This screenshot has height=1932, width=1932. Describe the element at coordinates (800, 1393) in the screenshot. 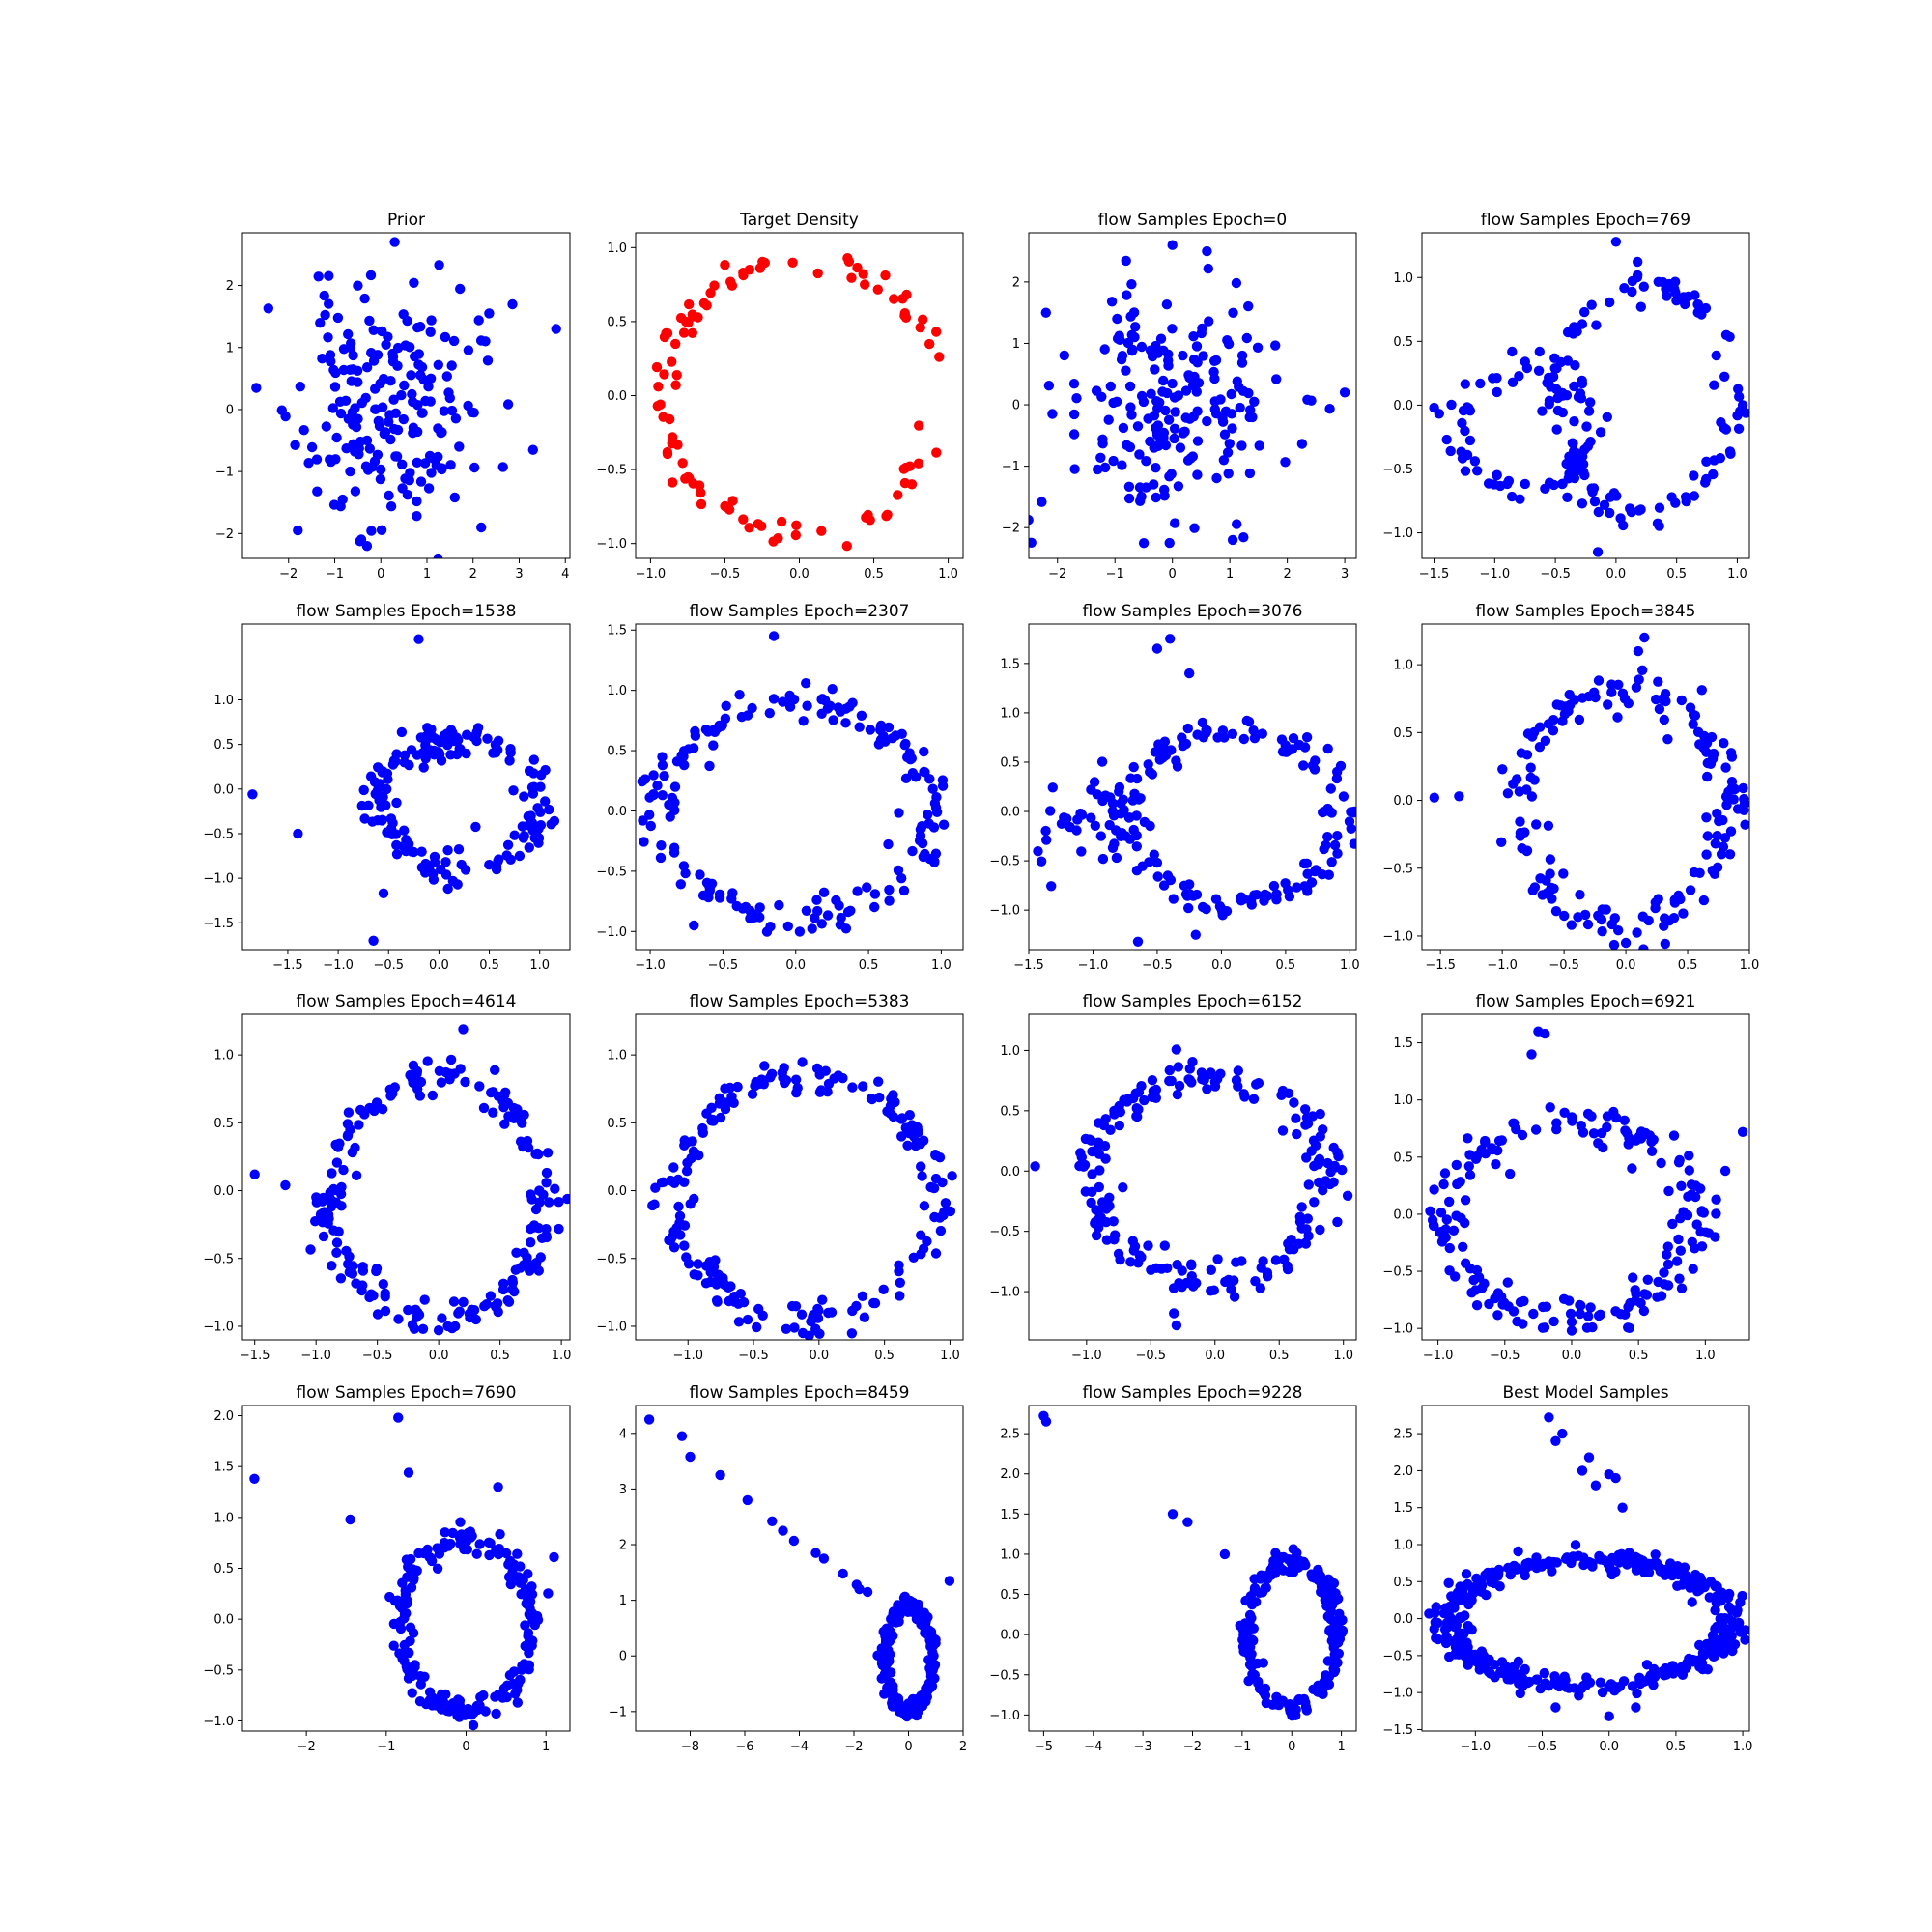

I see `subplot-title: flow Samples Epoch=8459` at that location.